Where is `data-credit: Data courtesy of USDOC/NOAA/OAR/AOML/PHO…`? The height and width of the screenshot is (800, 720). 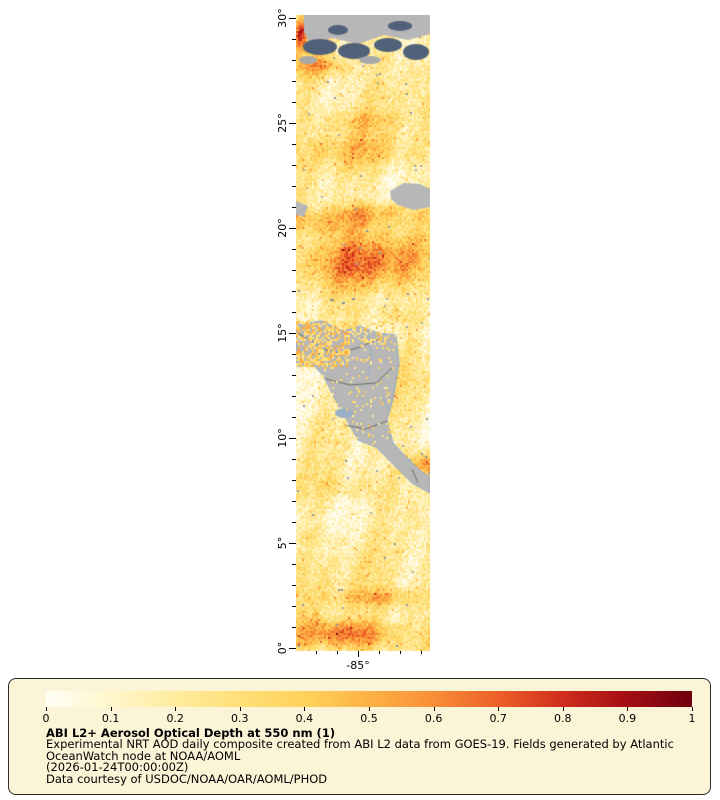 data-credit: Data courtesy of USDOC/NOAA/OAR/AOML/PHO… is located at coordinates (187, 778).